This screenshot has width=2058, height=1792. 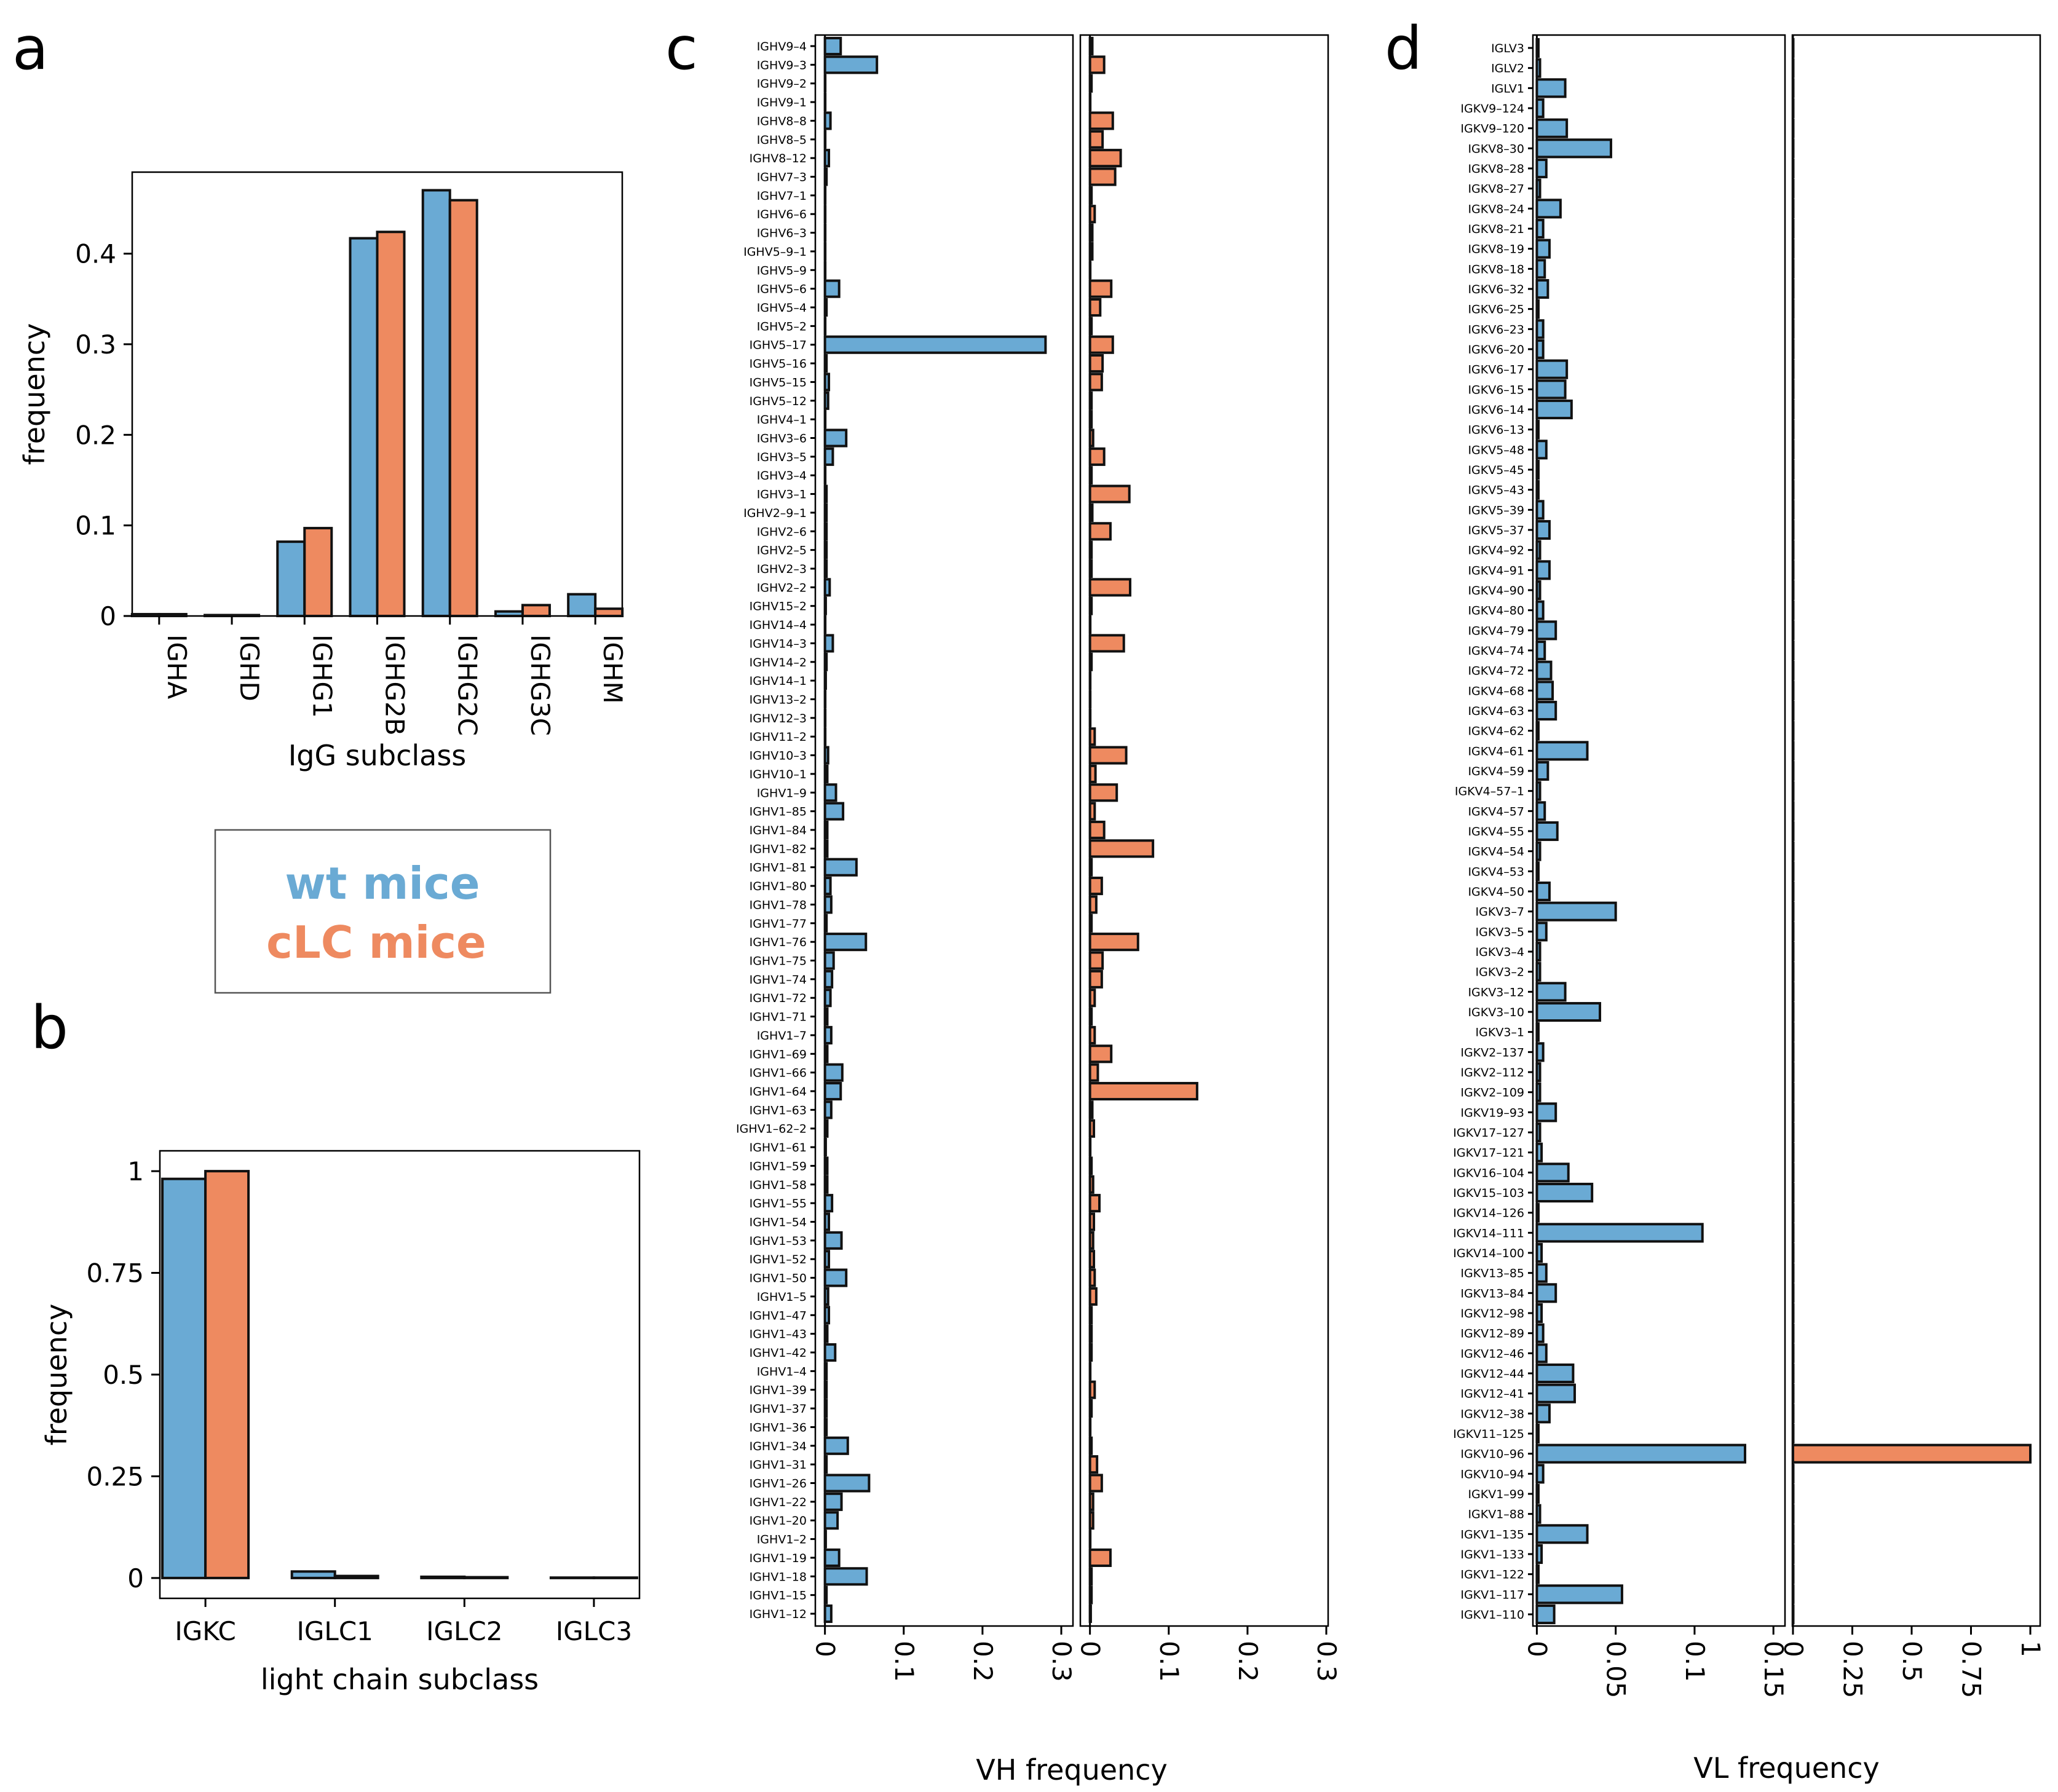 I want to click on bar-wt-iglc3, so click(x=572, y=1578).